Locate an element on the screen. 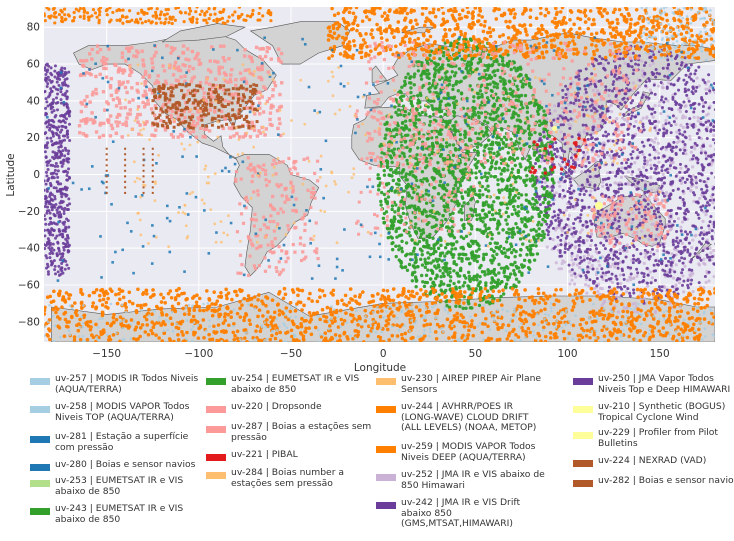  y-tick-label: −20 is located at coordinates (29, 212).